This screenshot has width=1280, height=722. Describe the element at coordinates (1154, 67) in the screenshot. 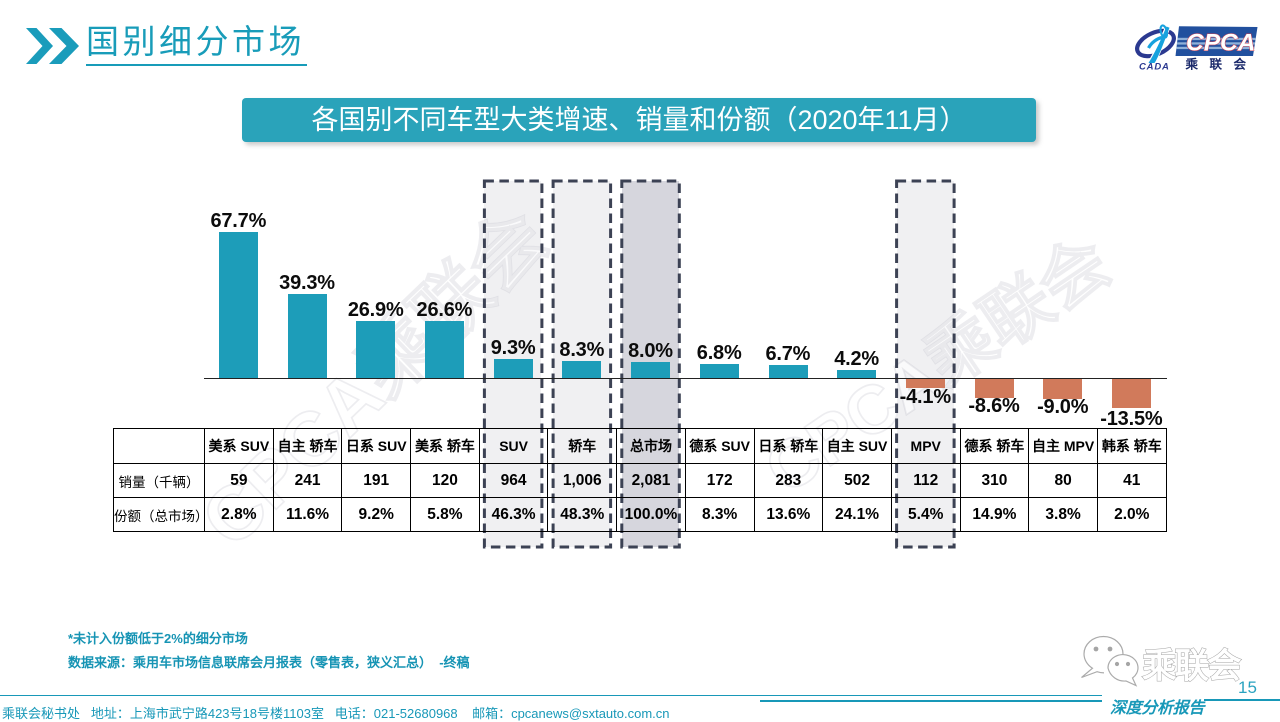

I see `svg-text: CADA` at that location.